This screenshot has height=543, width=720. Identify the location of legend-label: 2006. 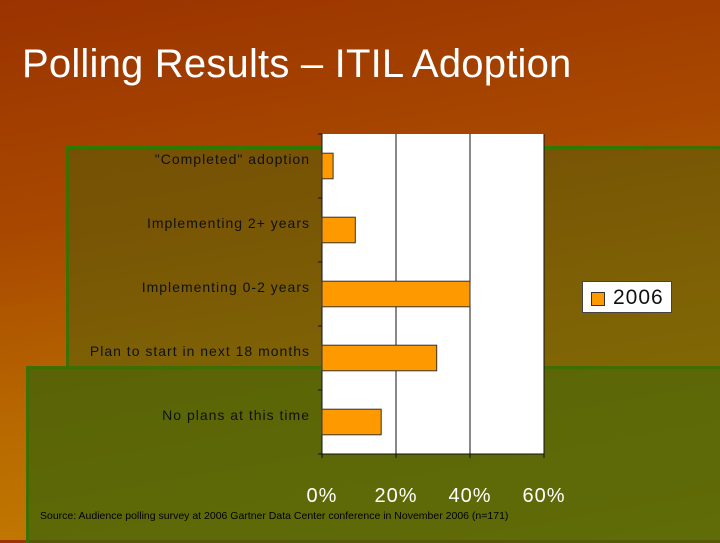
(638, 297).